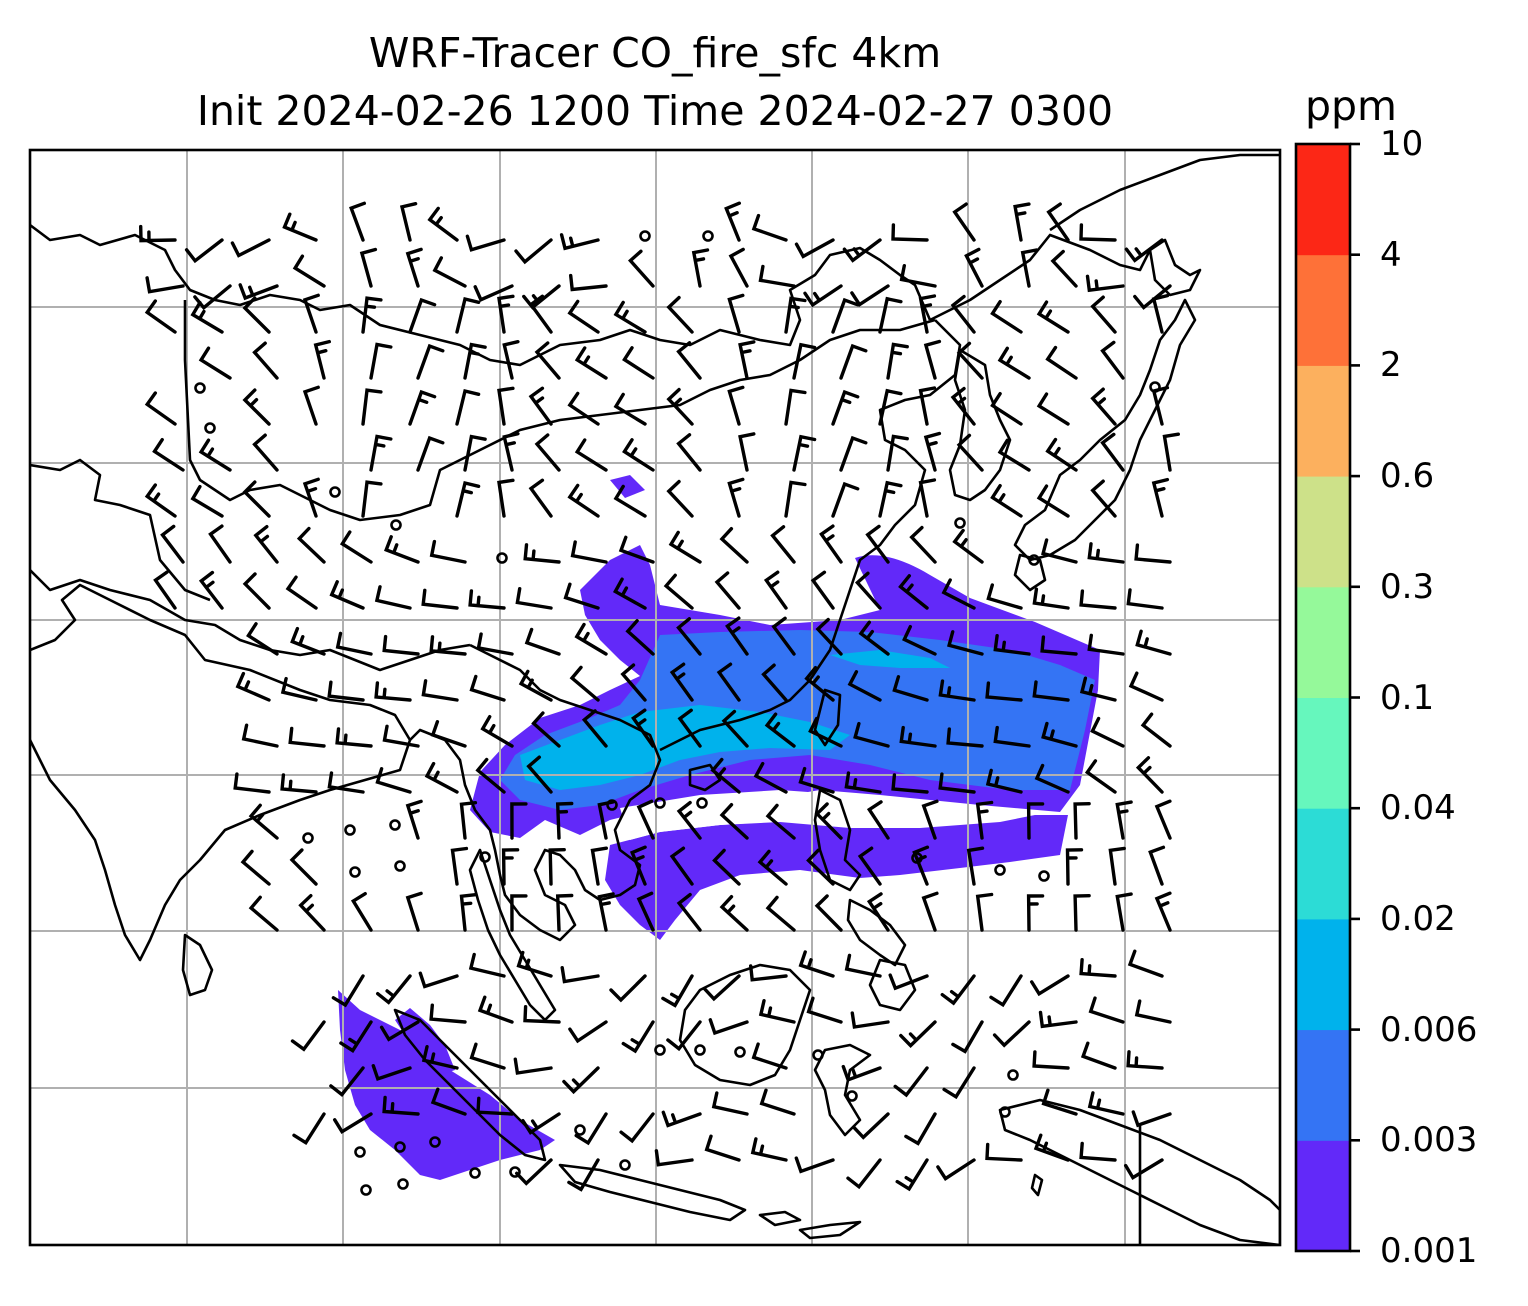  Describe the element at coordinates (1391, 365) in the screenshot. I see `colorbar-tick-label: 2` at that location.